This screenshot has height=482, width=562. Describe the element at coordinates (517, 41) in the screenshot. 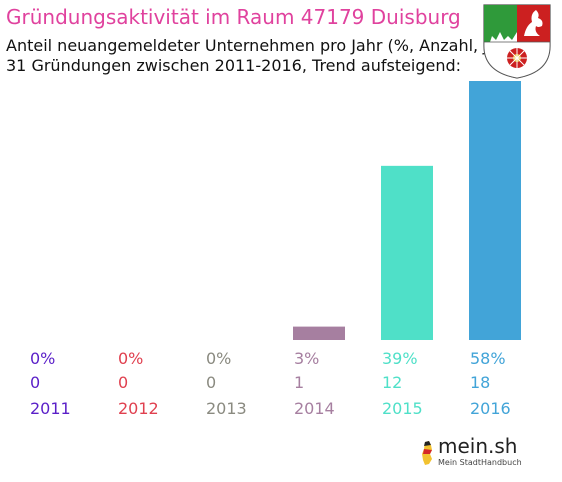

I see `nrw-coat-of-arms-icon` at that location.